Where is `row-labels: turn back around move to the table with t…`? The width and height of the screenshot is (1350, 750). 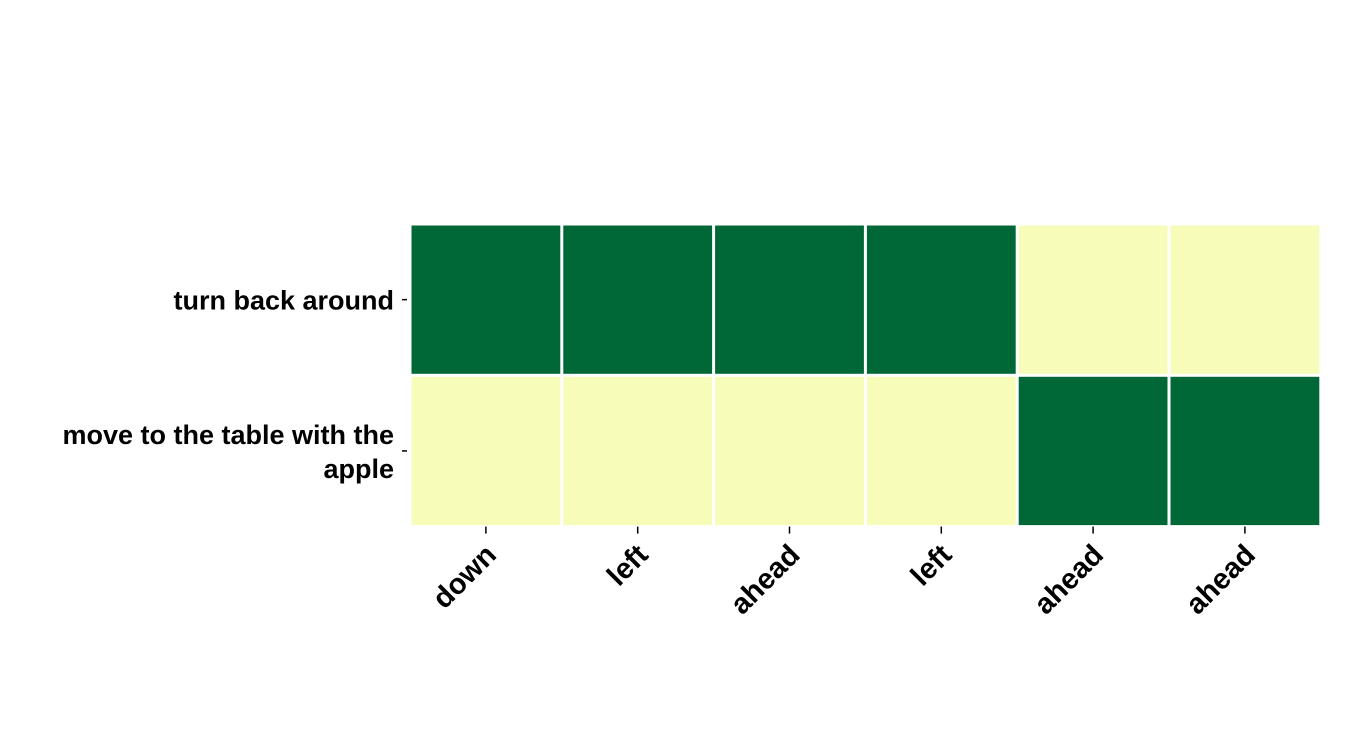
row-labels: turn back around move to the table with t… is located at coordinates (228, 385).